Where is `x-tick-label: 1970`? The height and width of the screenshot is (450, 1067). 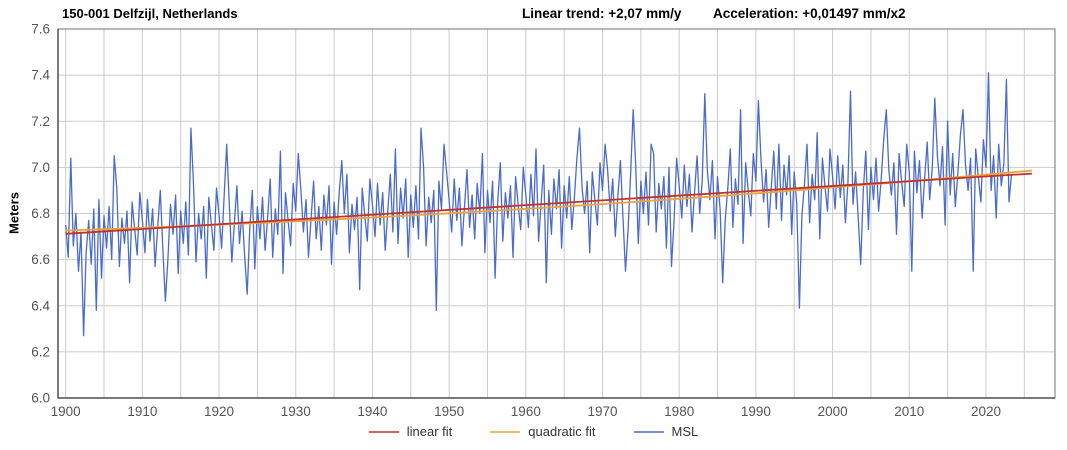
x-tick-label: 1970 is located at coordinates (602, 411).